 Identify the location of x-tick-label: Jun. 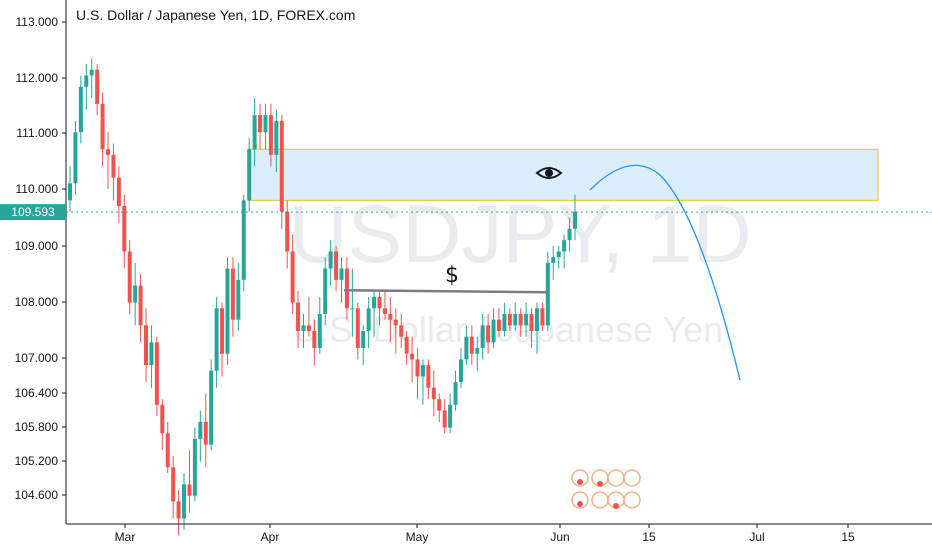
(559, 537).